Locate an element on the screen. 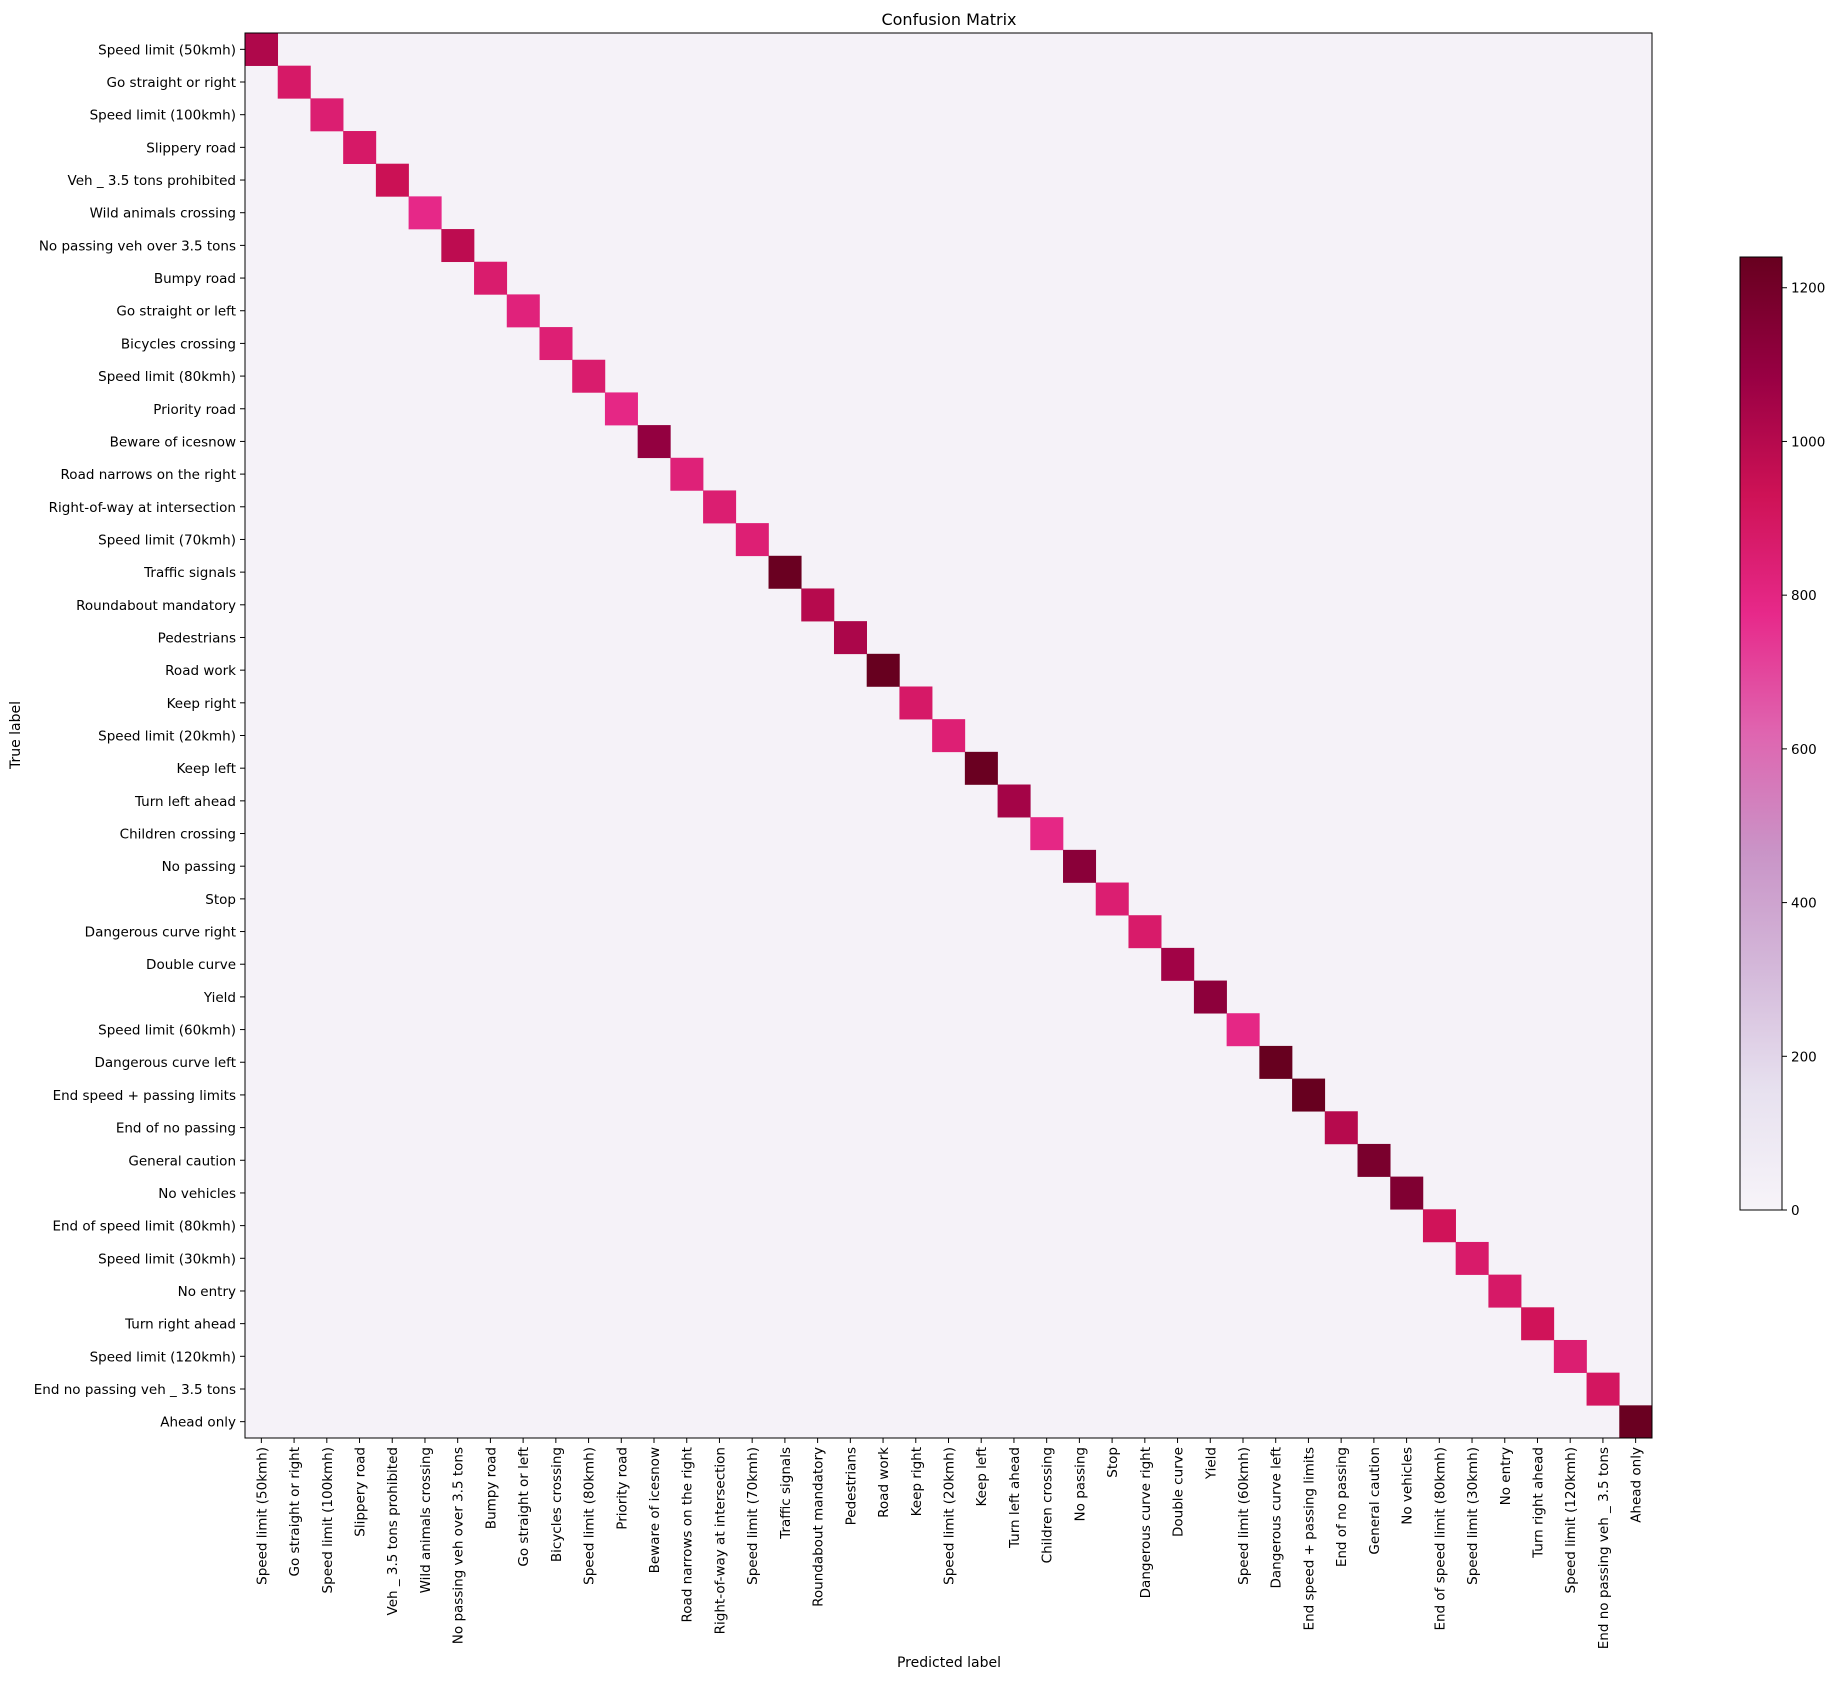 This screenshot has width=1839, height=1681. y-tick-label: Speed limit (20kmh) is located at coordinates (167, 737).